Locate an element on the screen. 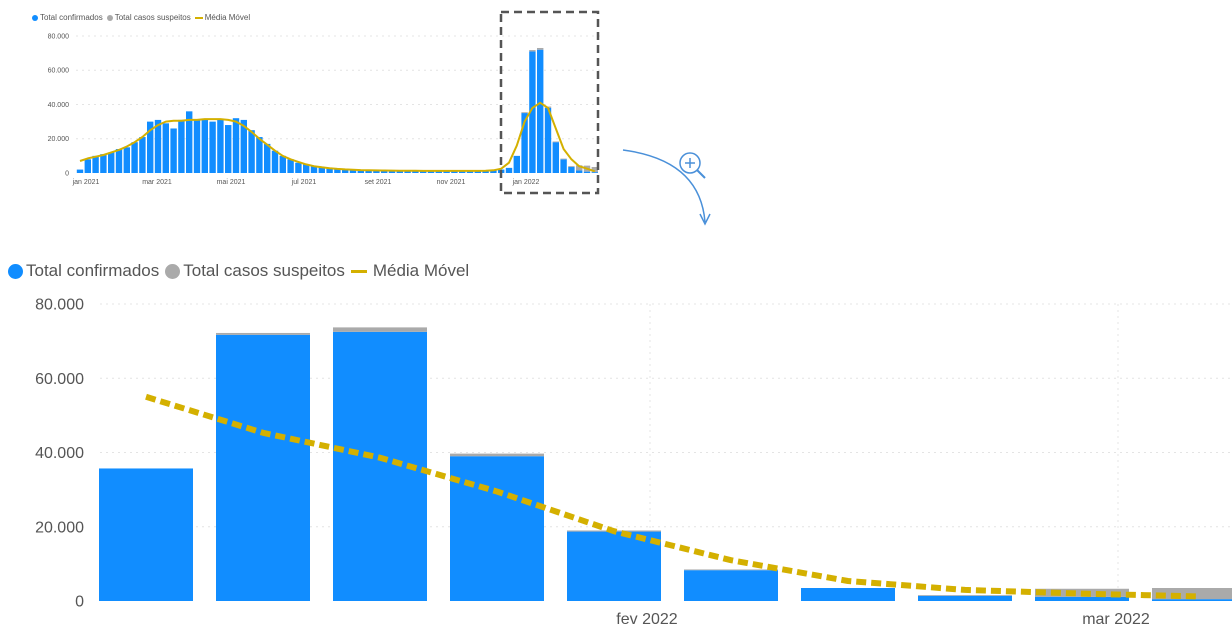 This screenshot has width=1232, height=625. x-tick-label: nov 2021 is located at coordinates (451, 182).